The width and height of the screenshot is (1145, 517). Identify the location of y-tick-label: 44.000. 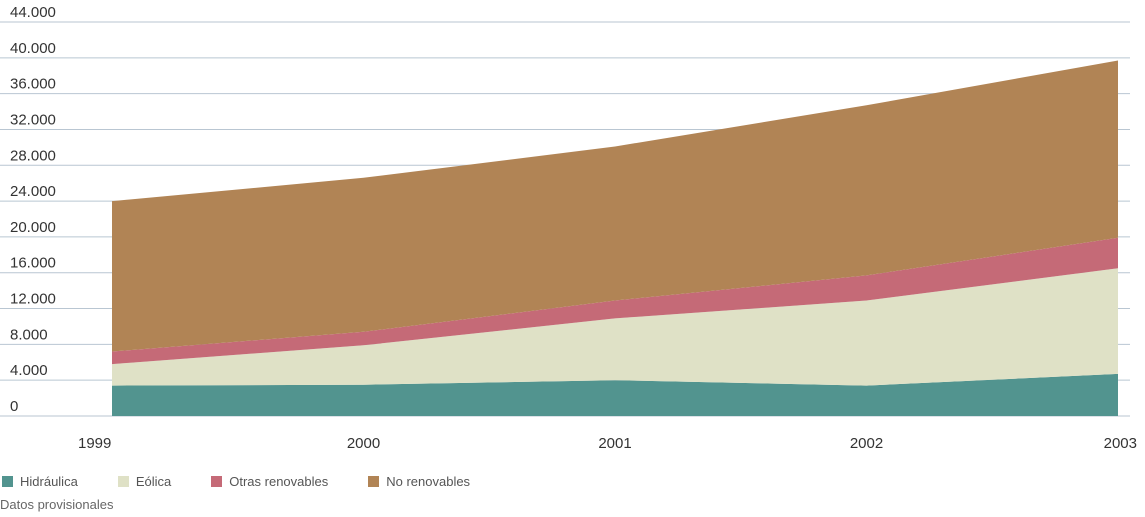
(33, 12).